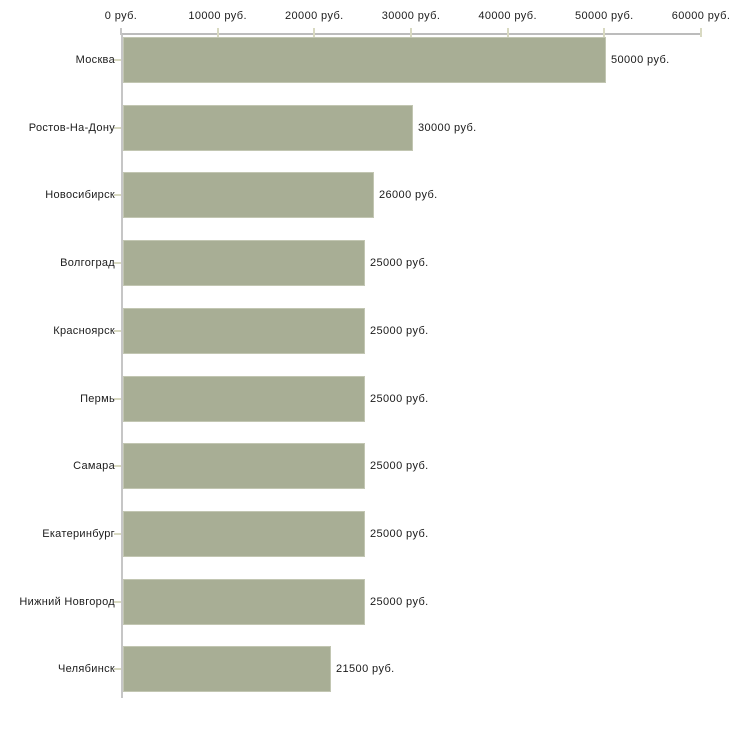 The height and width of the screenshot is (730, 730). Describe the element at coordinates (87, 263) in the screenshot. I see `category-label: Волгоград` at that location.